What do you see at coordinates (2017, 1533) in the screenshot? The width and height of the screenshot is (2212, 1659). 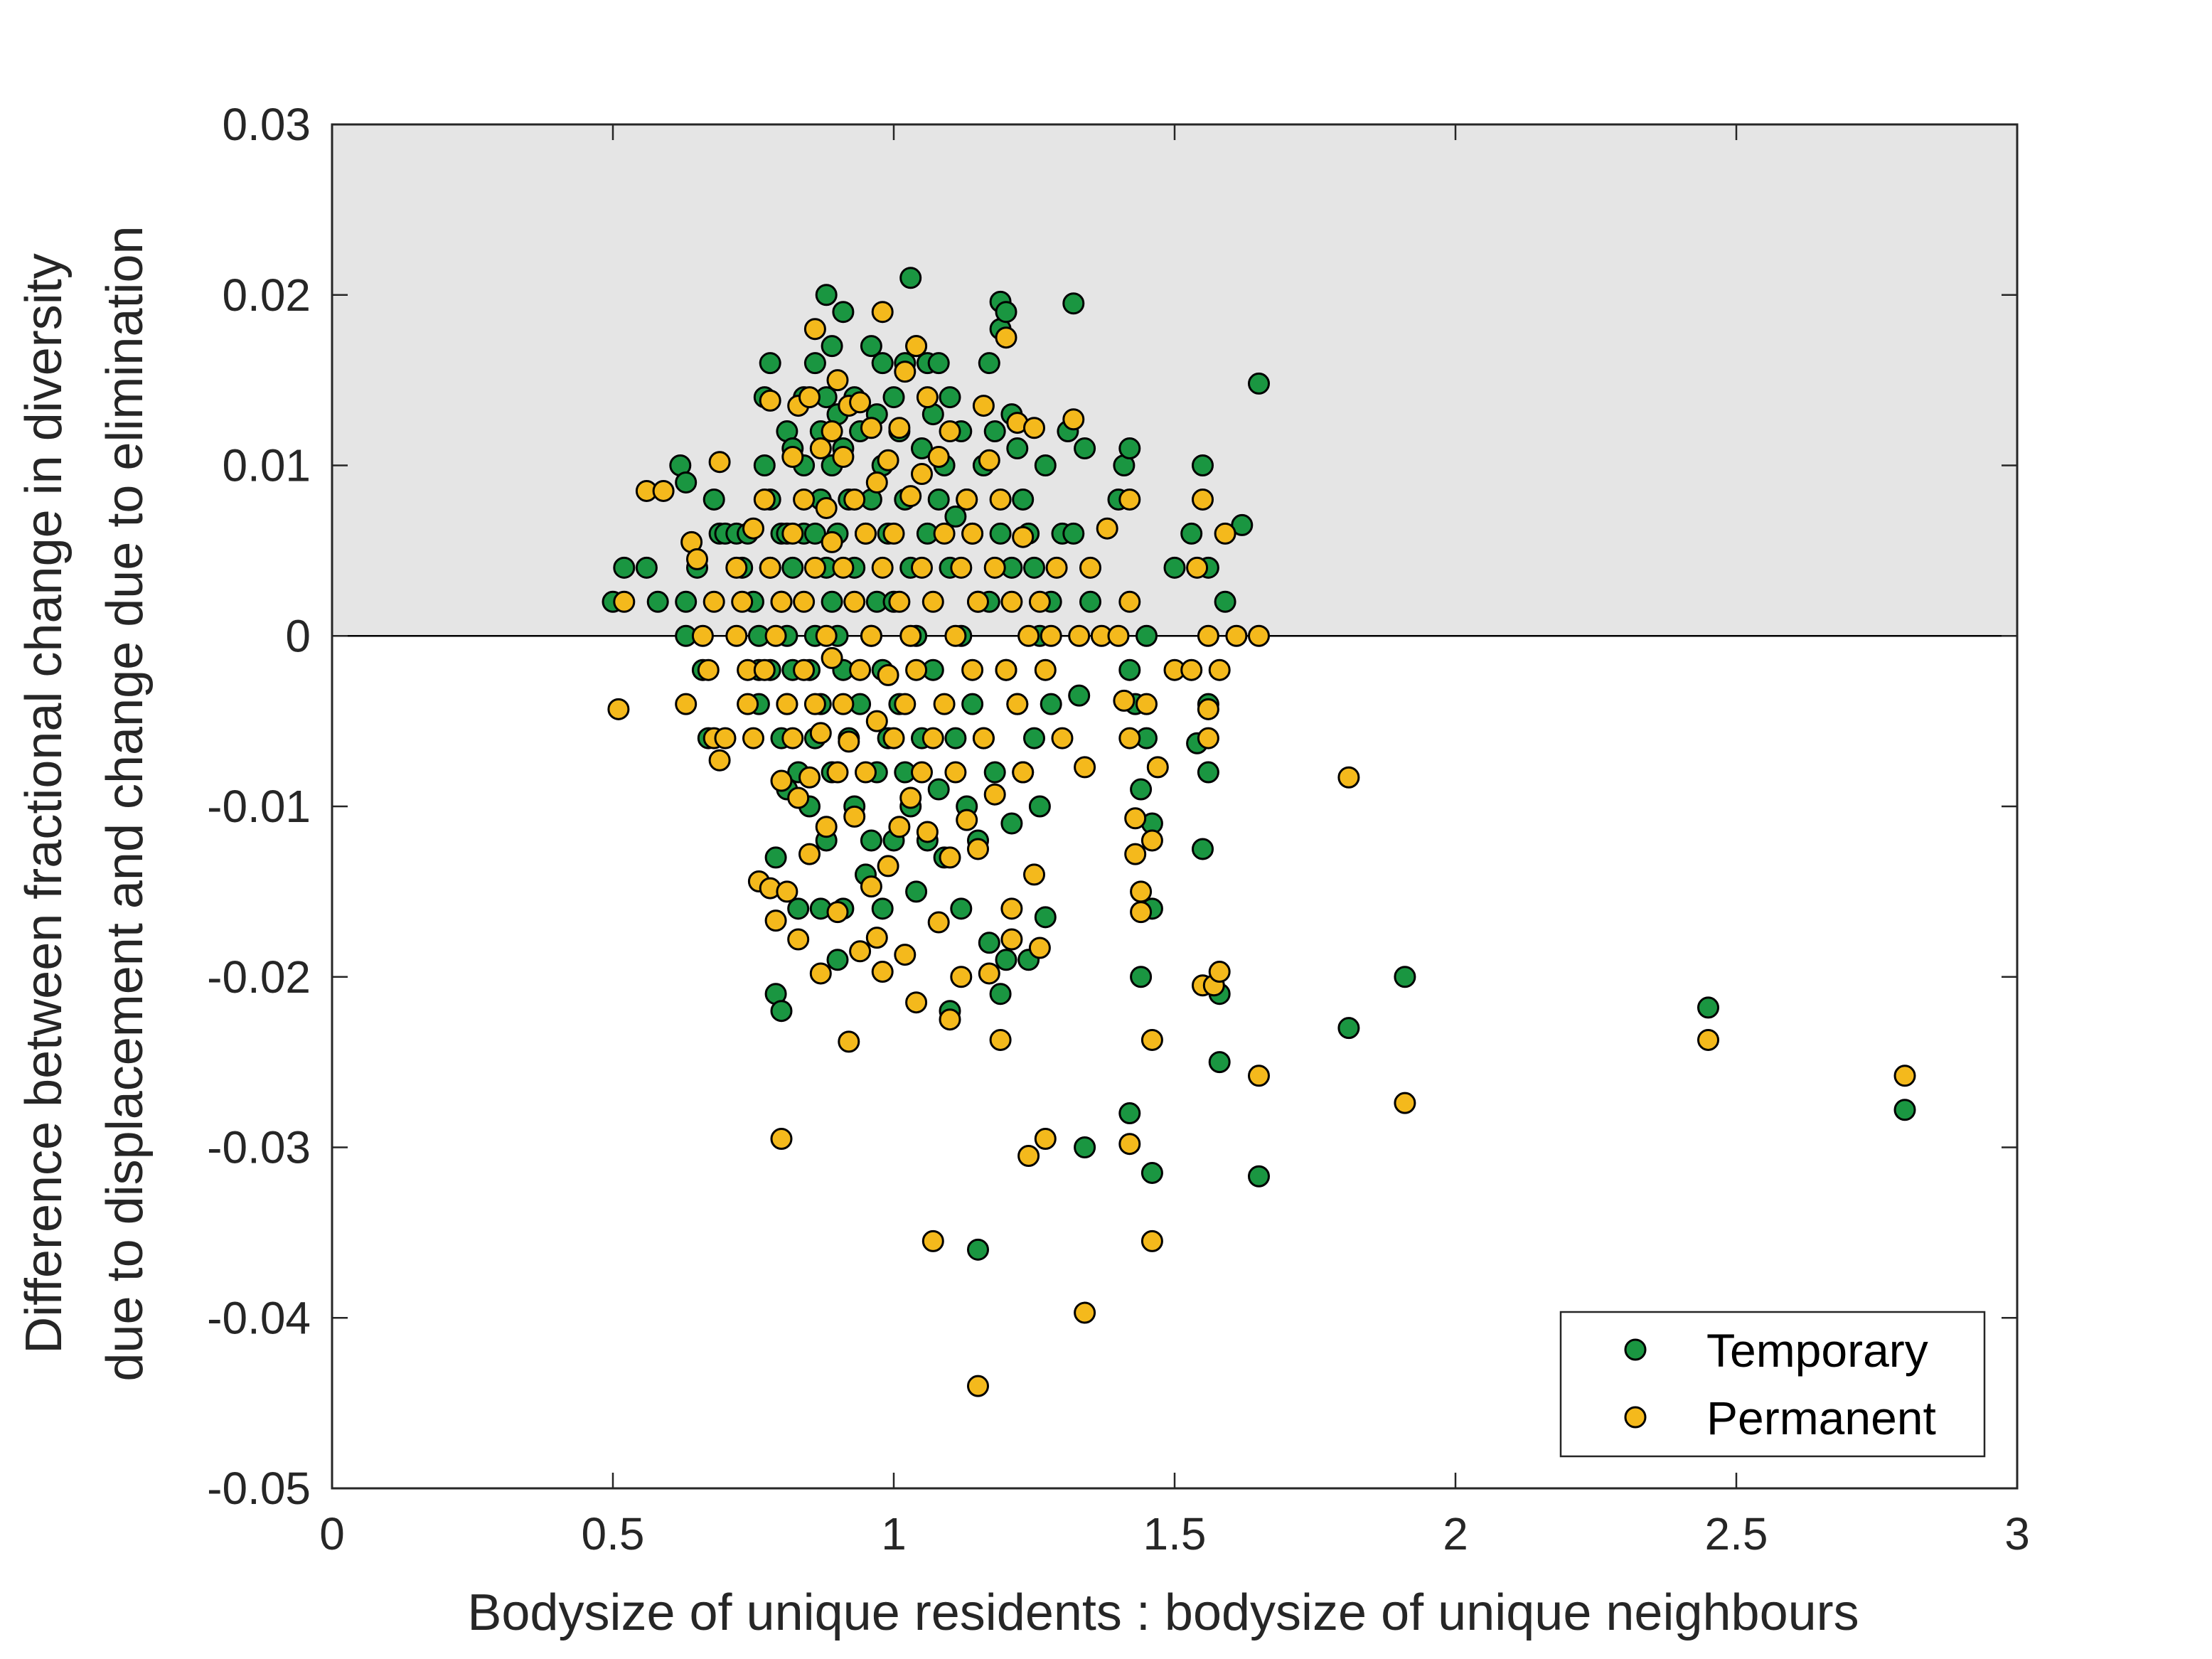 I see `x-tick-label: 3` at bounding box center [2017, 1533].